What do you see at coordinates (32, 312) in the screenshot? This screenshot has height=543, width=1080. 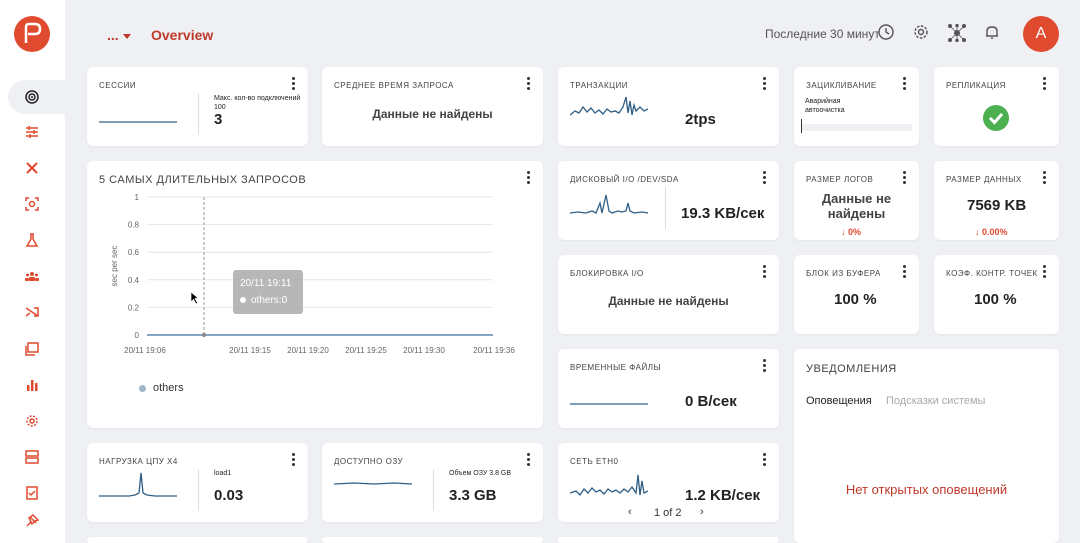 I see `shuffle-icon` at bounding box center [32, 312].